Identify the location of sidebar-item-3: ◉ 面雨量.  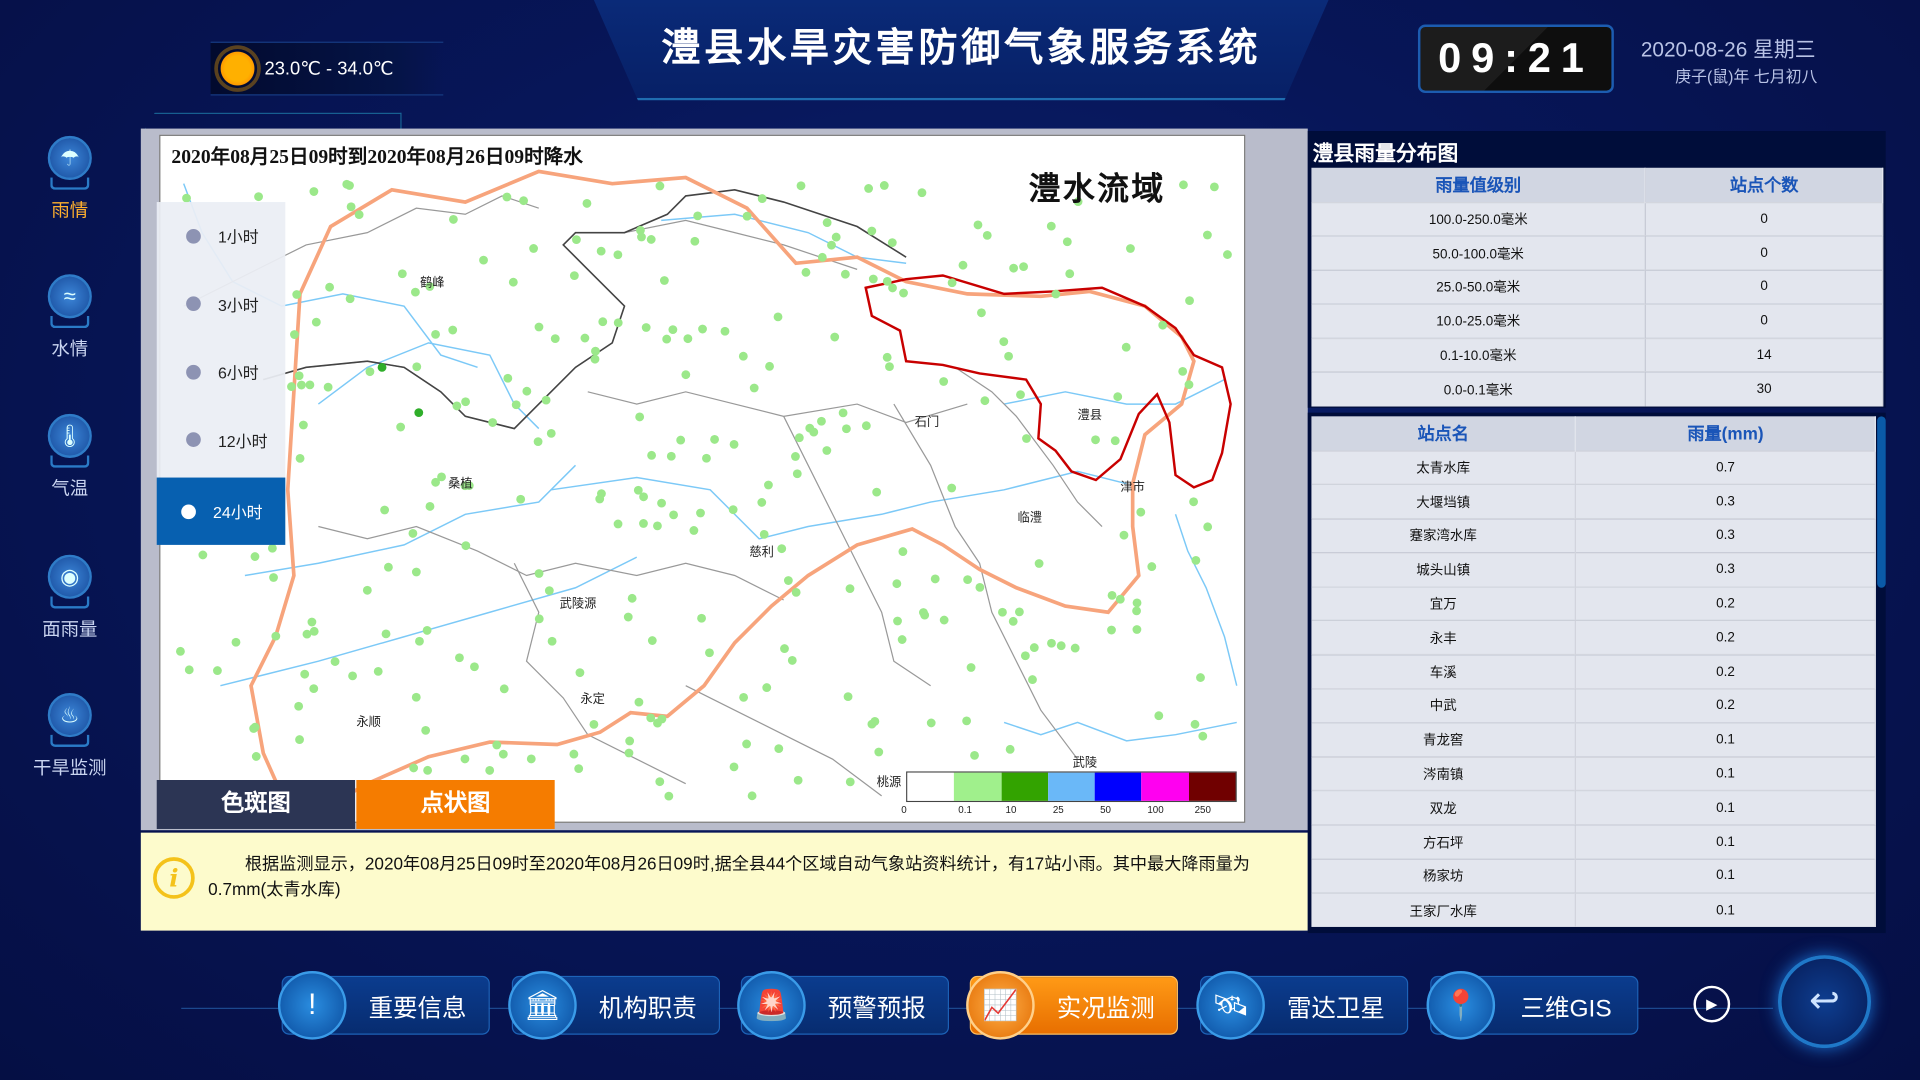
(70, 594).